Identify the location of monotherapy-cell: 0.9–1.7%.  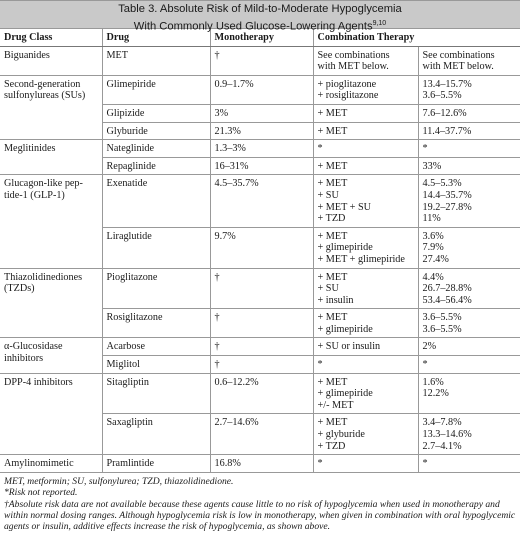
(261, 90).